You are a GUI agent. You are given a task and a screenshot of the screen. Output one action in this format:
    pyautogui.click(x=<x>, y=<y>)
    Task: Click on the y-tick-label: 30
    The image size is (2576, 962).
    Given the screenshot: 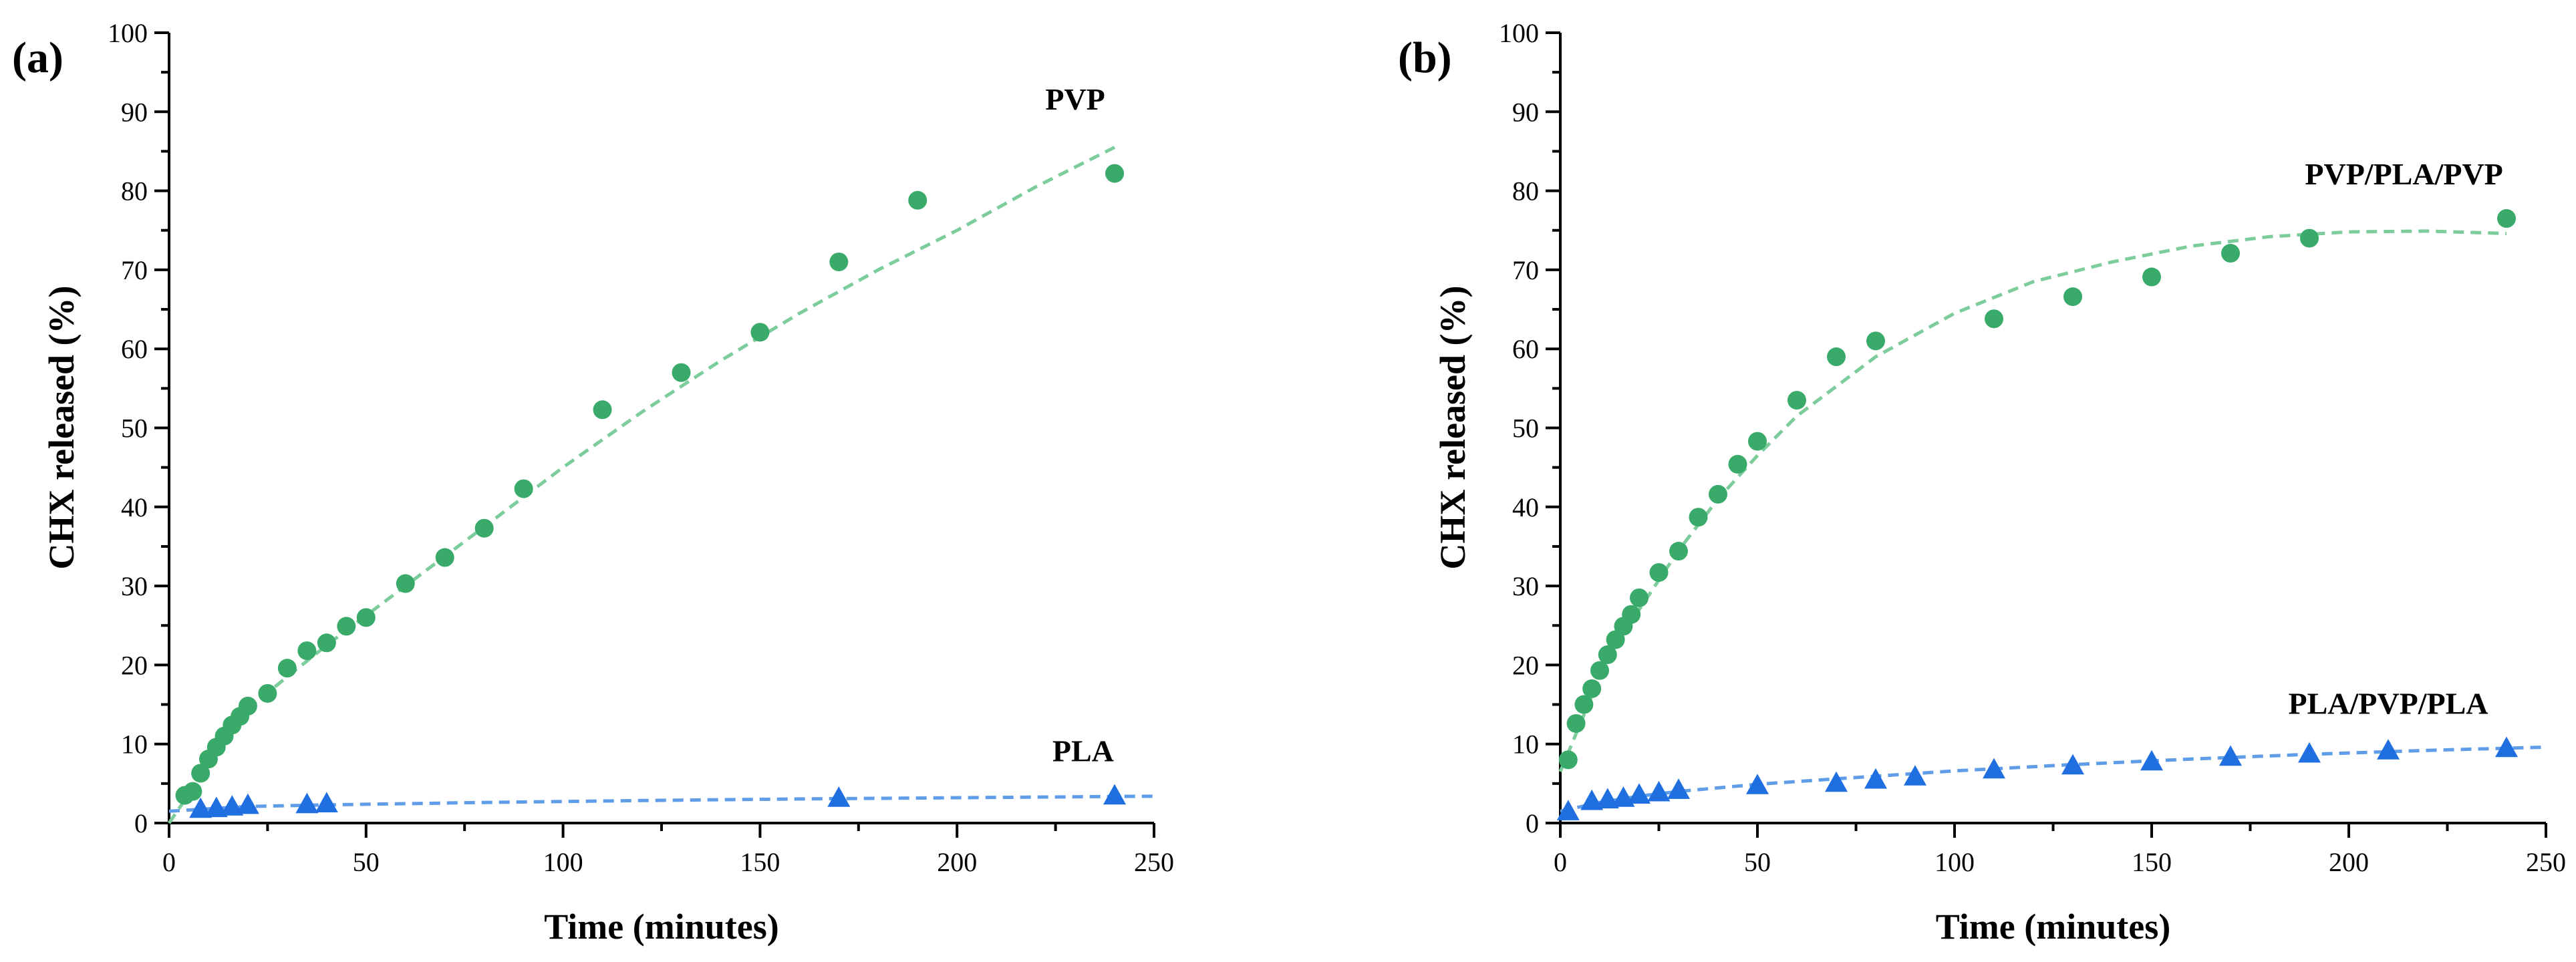 What is the action you would take?
    pyautogui.click(x=1525, y=586)
    